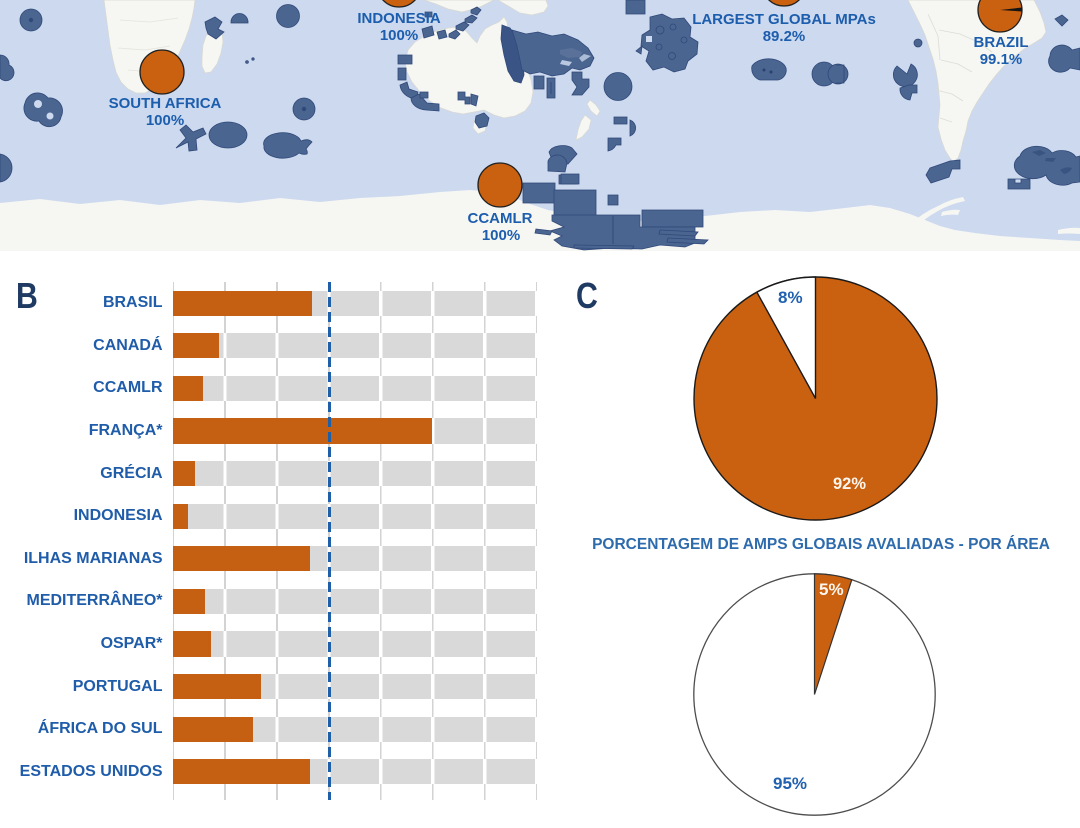 The height and width of the screenshot is (828, 1080). What do you see at coordinates (165, 103) in the screenshot?
I see `svg-text: SOUTH AFRICA` at bounding box center [165, 103].